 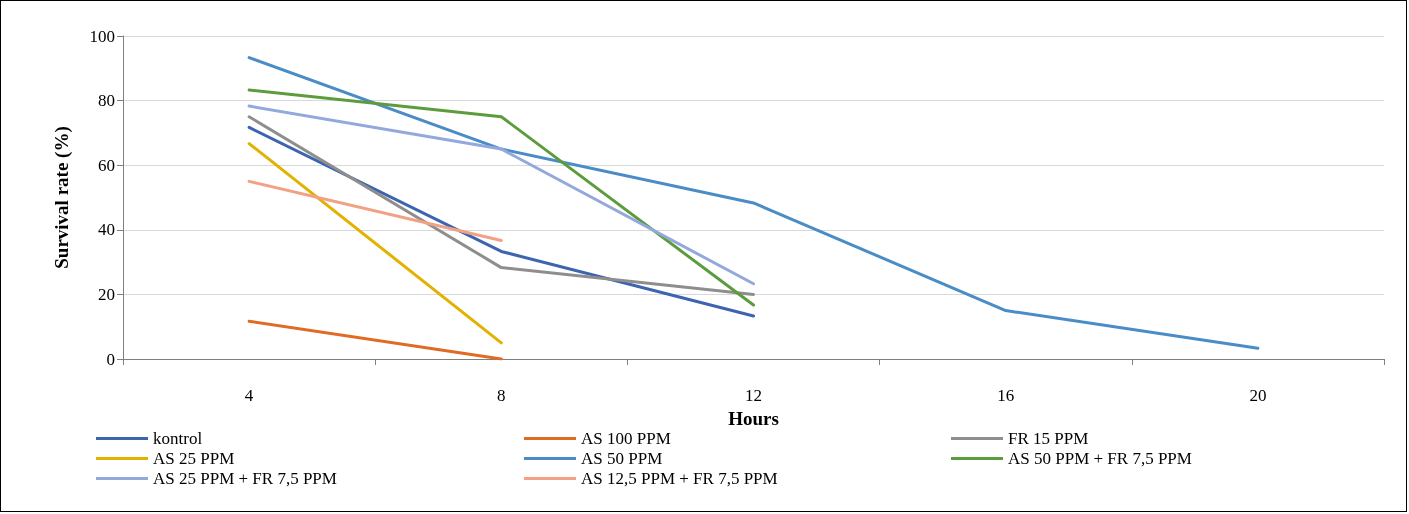 What do you see at coordinates (106, 230) in the screenshot?
I see `y-tick-label: 40` at bounding box center [106, 230].